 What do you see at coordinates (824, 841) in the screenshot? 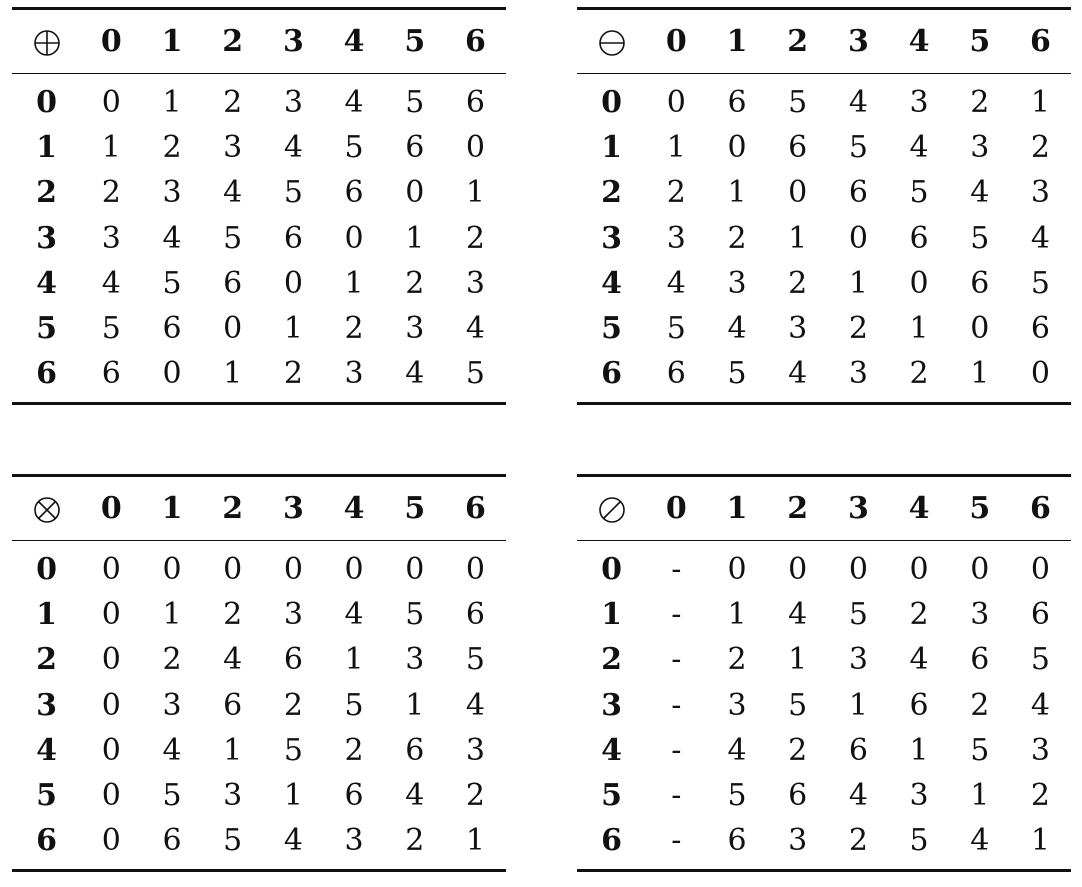
I see `table-row: 6 - 6 3 2 5 4 1` at bounding box center [824, 841].